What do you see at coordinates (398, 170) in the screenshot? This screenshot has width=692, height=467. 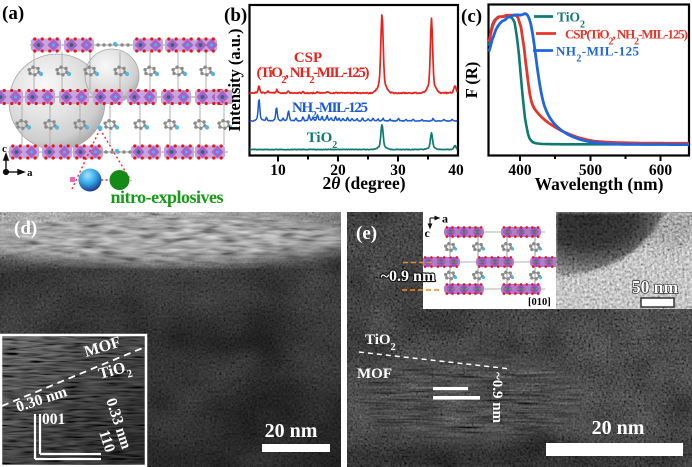 I see `svg-text: 30` at bounding box center [398, 170].